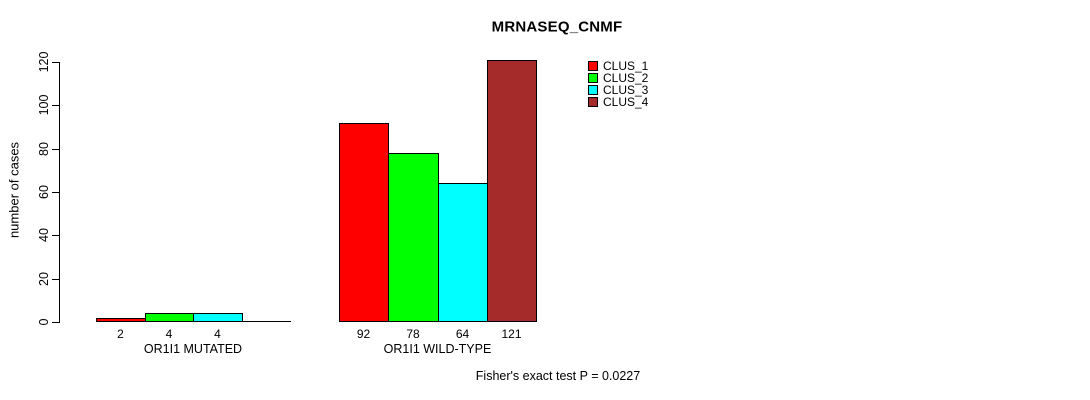 The image size is (1090, 400). I want to click on y-tick-label-60: 60, so click(44, 192).